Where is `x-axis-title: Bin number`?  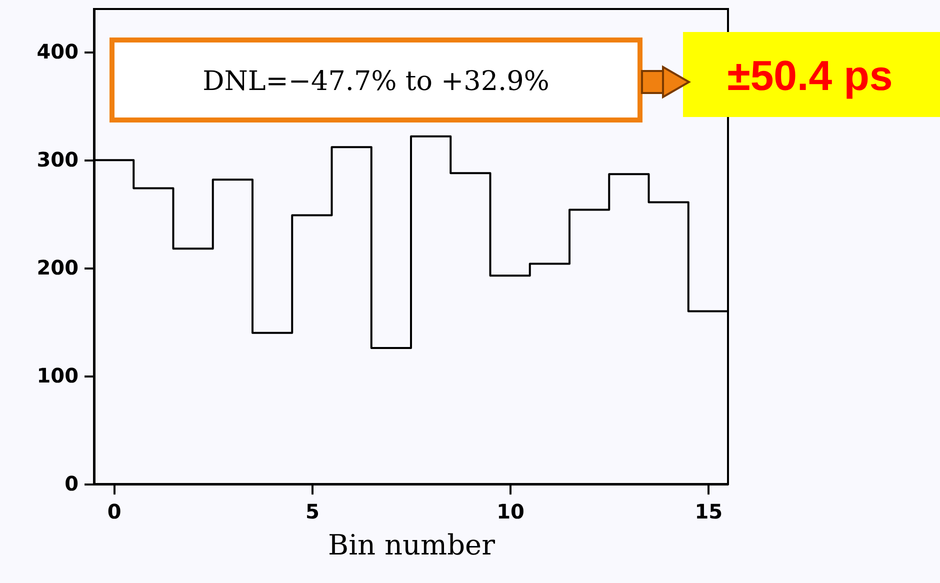
x-axis-title: Bin number is located at coordinates (412, 545).